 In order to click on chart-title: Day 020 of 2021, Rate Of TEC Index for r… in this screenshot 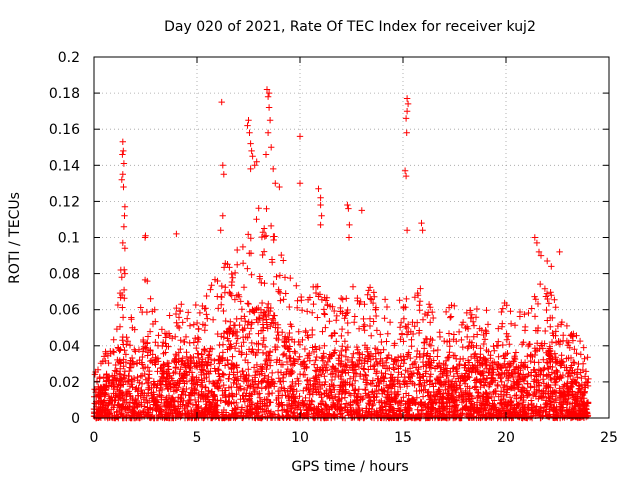, I will do `click(350, 27)`.